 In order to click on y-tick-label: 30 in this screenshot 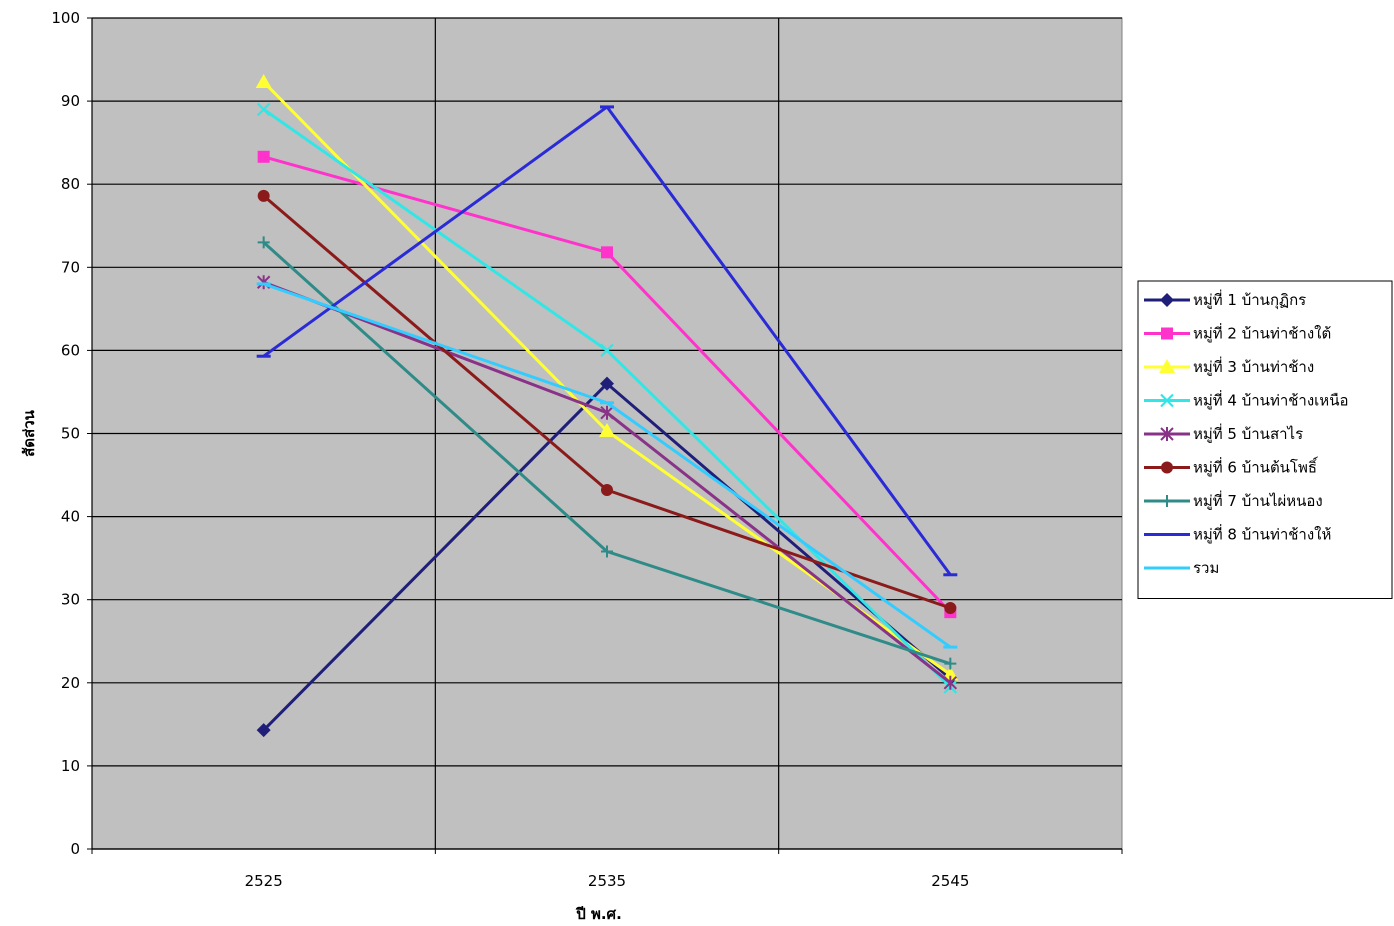, I will do `click(70, 600)`.